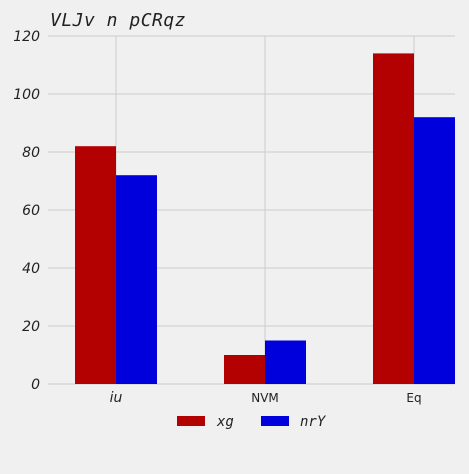  I want to click on legend-label-nrY: nrY, so click(313, 422).